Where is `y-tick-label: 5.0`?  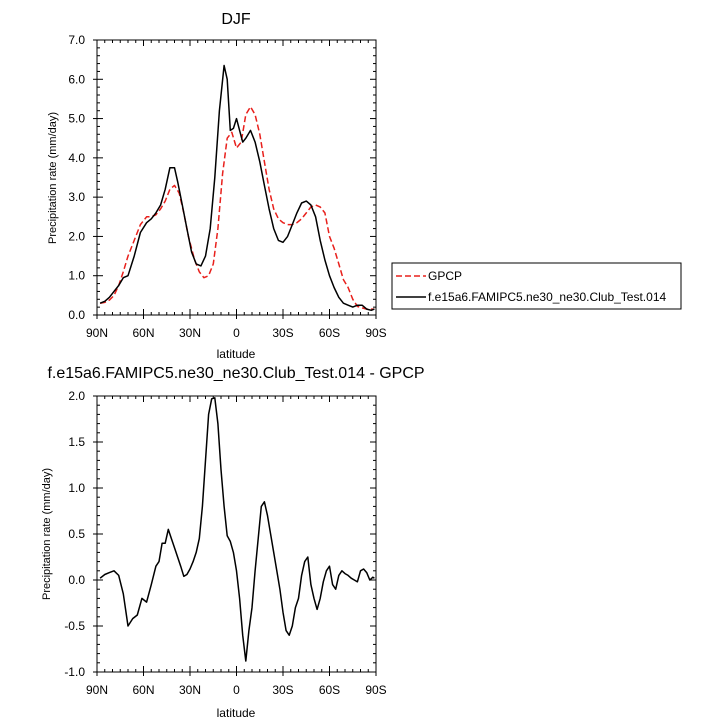 y-tick-label: 5.0 is located at coordinates (76, 119).